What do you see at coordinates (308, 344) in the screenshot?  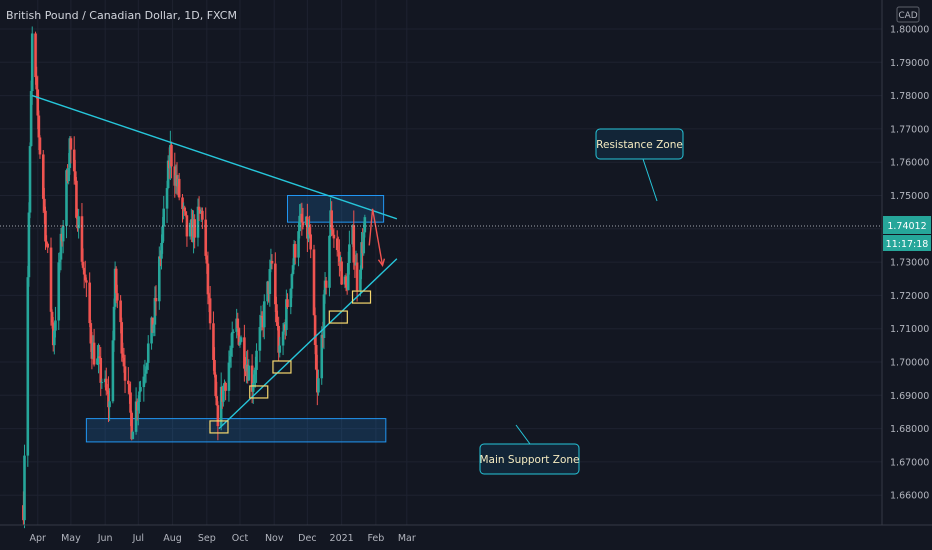 I see `lower-trendline` at bounding box center [308, 344].